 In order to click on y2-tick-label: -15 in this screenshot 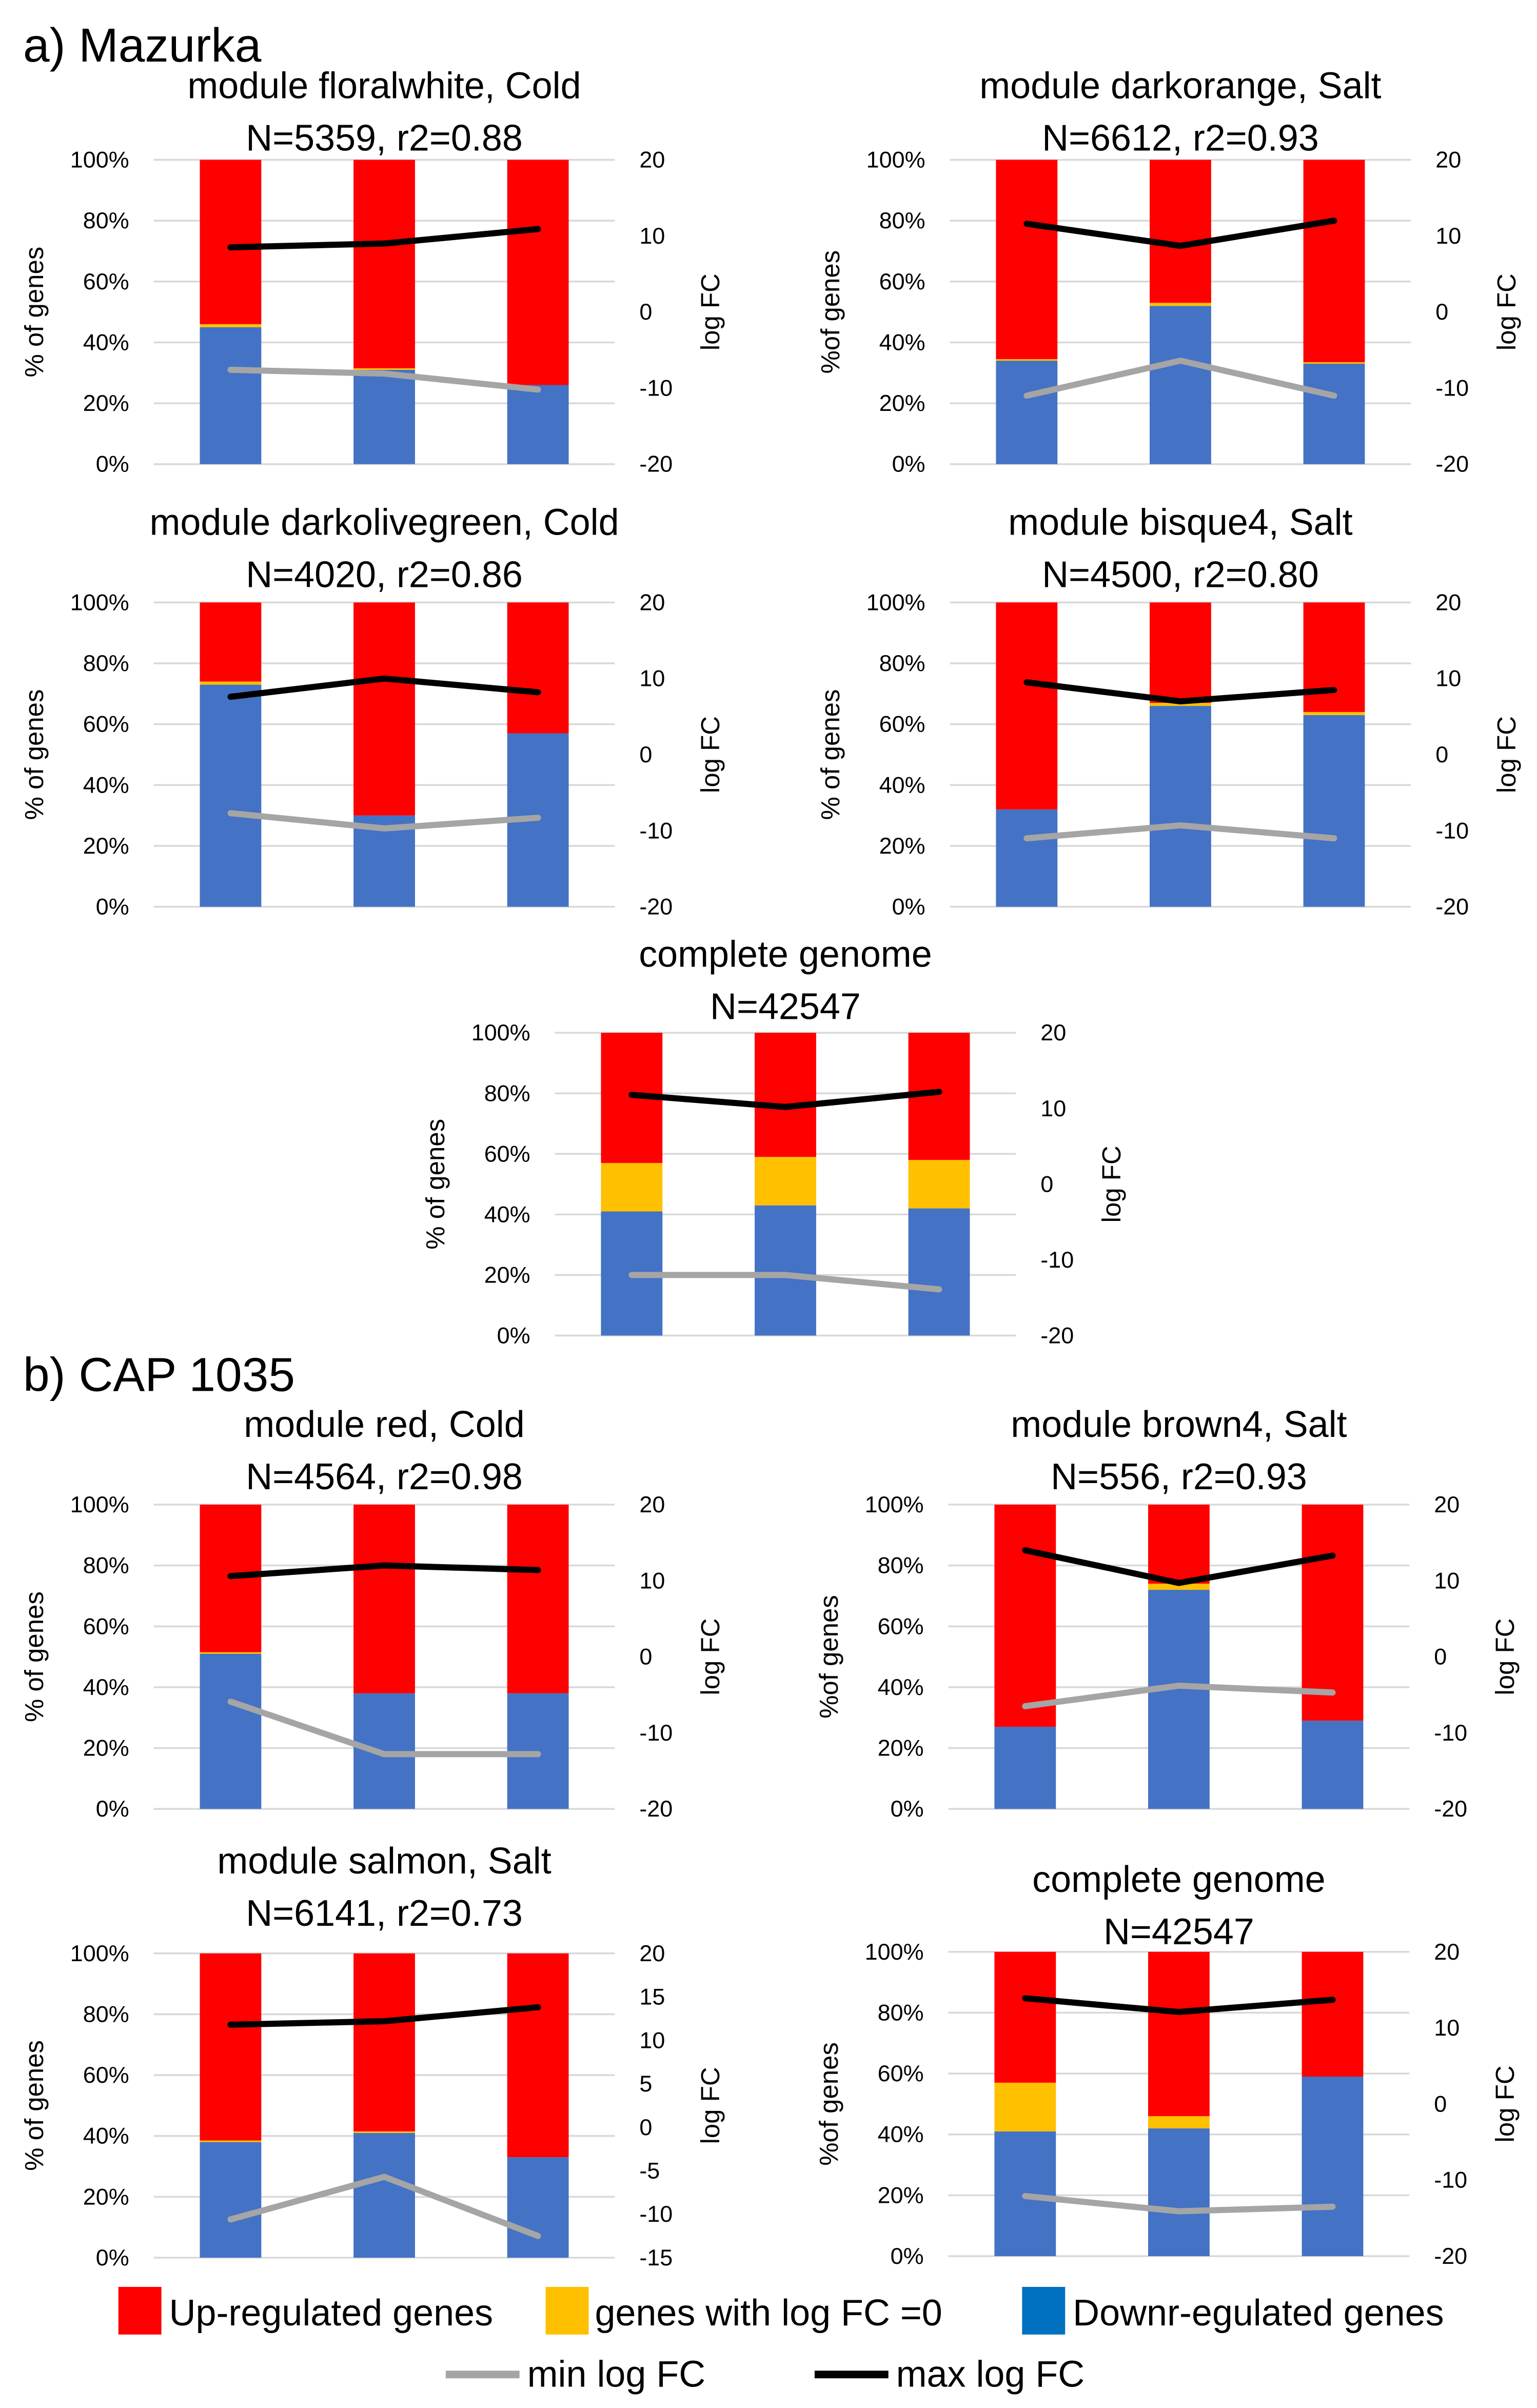, I will do `click(656, 2257)`.